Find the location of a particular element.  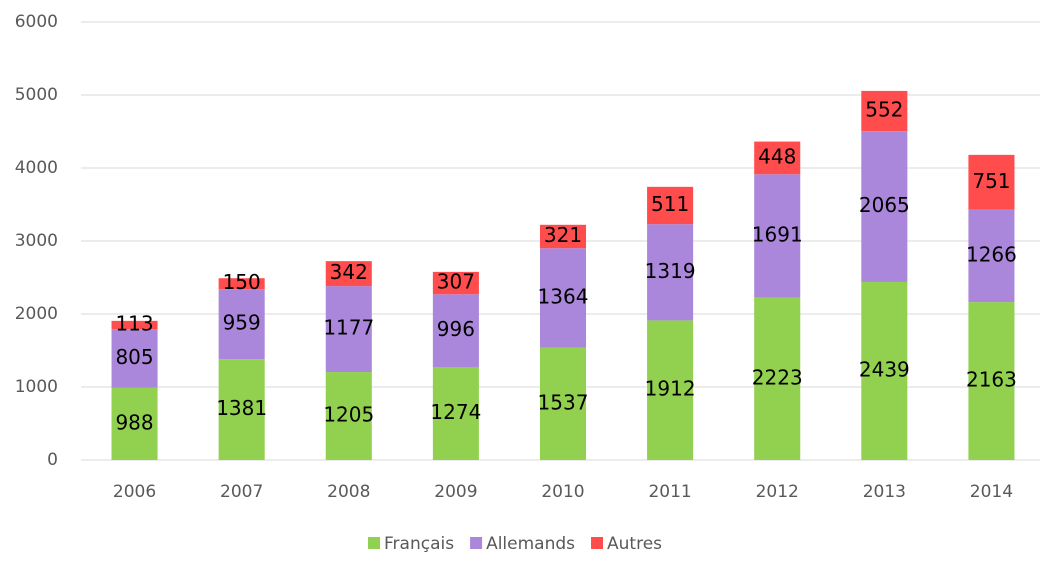

legend-label: Français is located at coordinates (419, 544).